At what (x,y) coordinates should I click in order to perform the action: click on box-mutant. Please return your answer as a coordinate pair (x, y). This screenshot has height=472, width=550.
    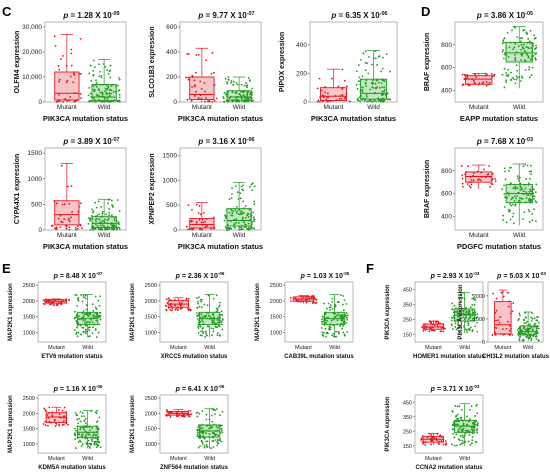
    Looking at the image, I should click on (478, 79).